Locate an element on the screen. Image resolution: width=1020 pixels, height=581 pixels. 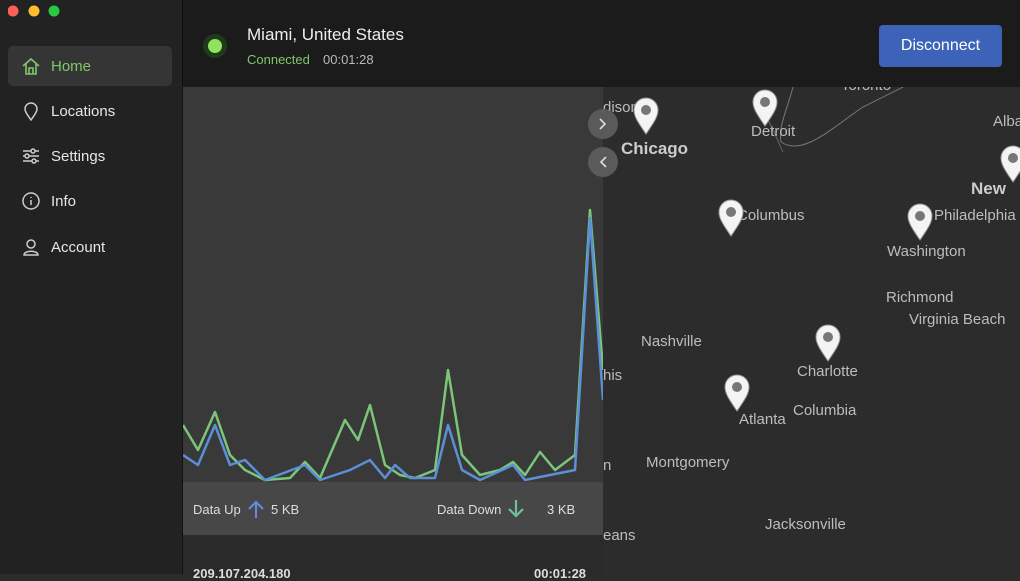
data-up-value: 5 KB is located at coordinates (285, 509).